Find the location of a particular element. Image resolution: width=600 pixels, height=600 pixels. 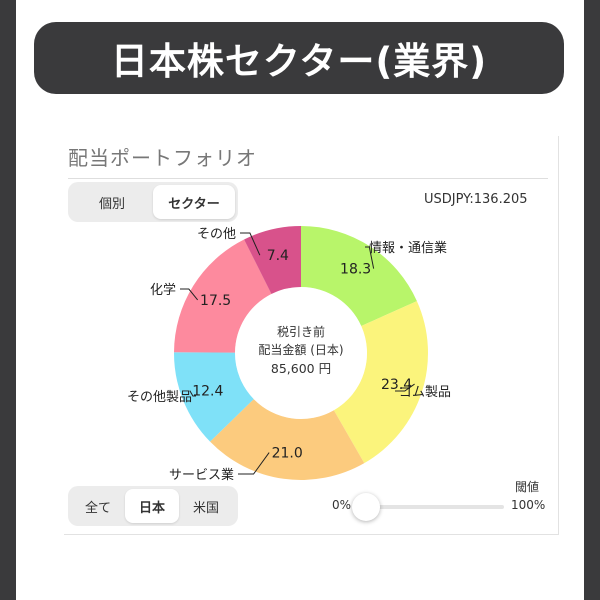

tab-individual: 個別 is located at coordinates (111, 204).